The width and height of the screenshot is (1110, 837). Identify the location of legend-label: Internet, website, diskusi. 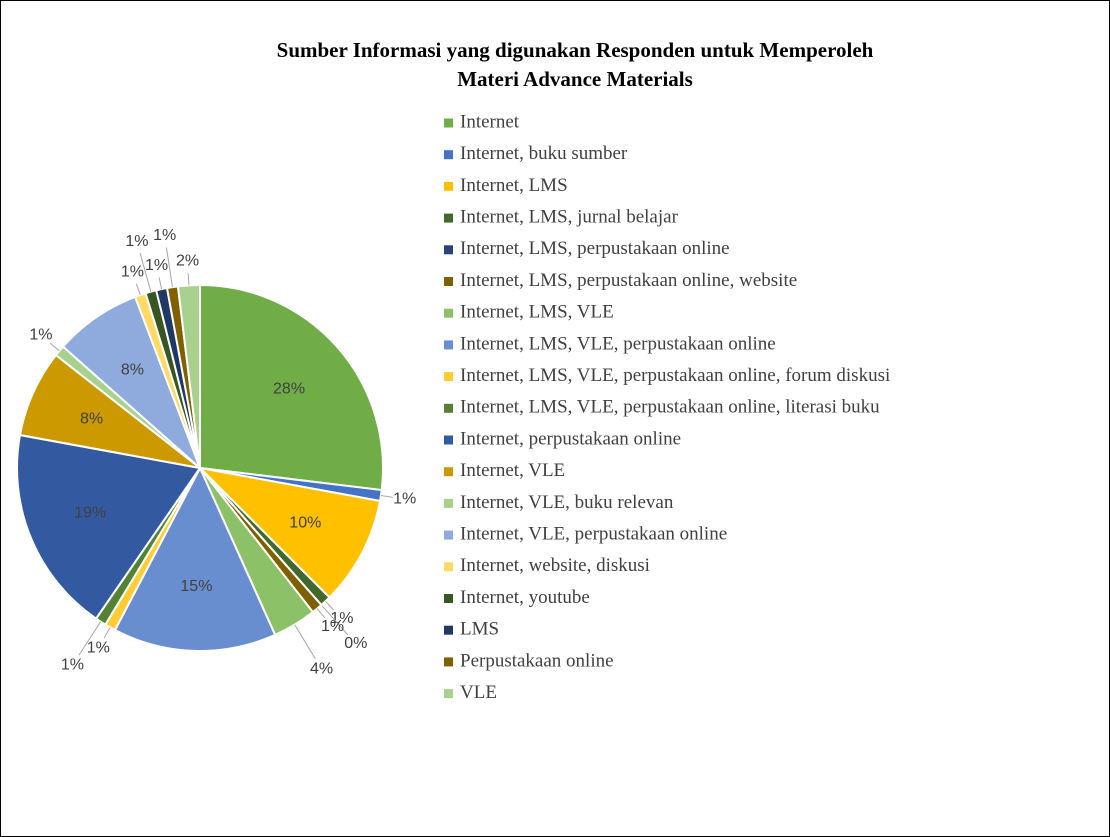
(555, 565).